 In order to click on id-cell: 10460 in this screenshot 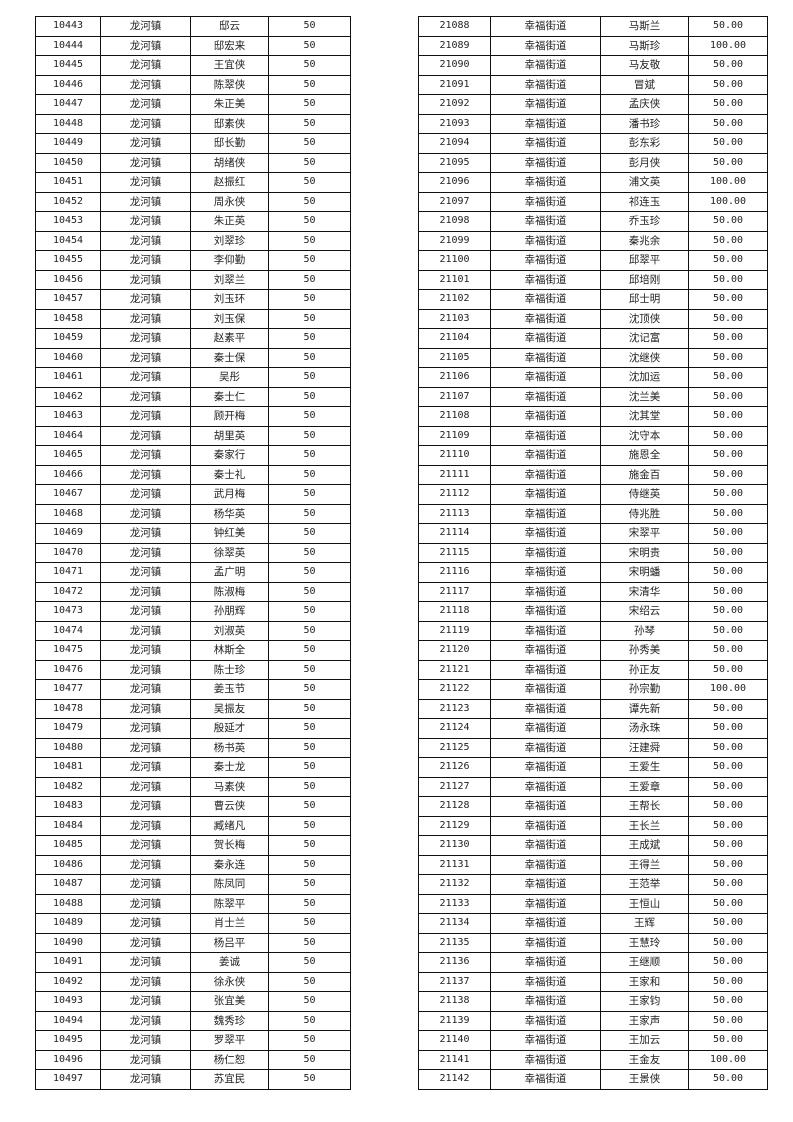, I will do `click(68, 357)`.